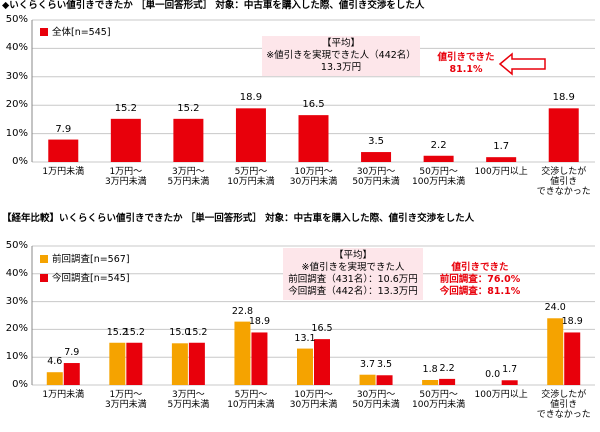  What do you see at coordinates (341, 56) in the screenshot?
I see `annotation: 【平均】 ※値引きを実現できた人（442名） 13.3万円` at bounding box center [341, 56].